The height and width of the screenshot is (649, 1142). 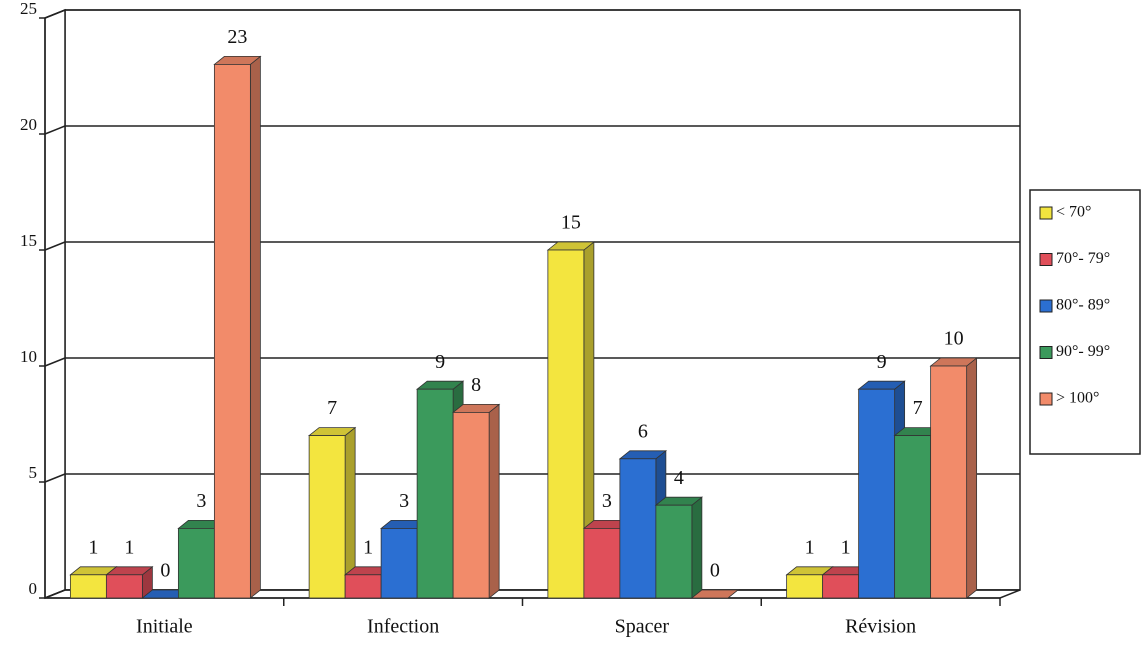 What do you see at coordinates (1083, 305) in the screenshot?
I see `legend-label: 80°- 89°` at bounding box center [1083, 305].